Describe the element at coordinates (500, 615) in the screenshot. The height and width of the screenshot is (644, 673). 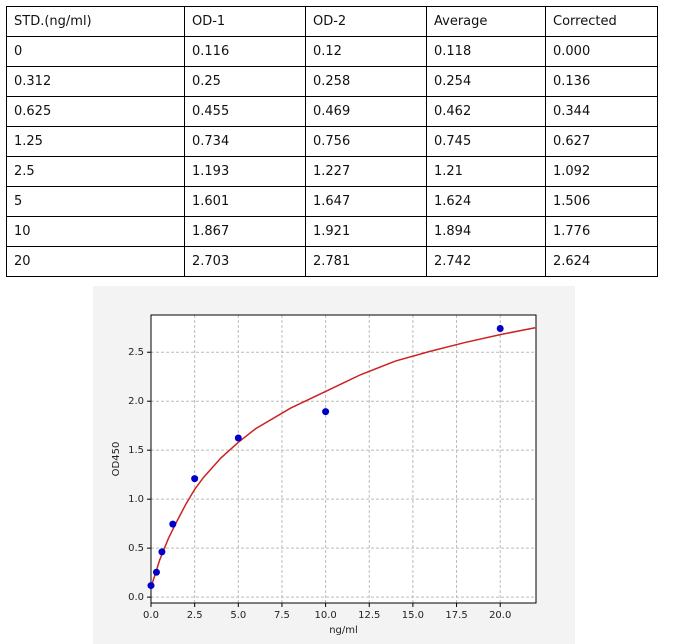
I see `x-tick-label: 20.0` at that location.